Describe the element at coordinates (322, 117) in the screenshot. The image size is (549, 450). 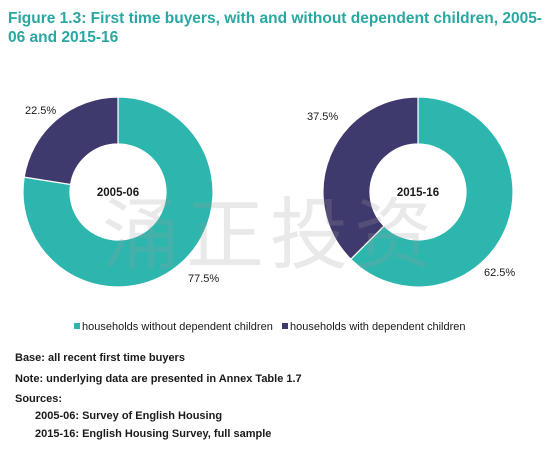
I see `donut-2015-16-value-label: 37.5%` at that location.